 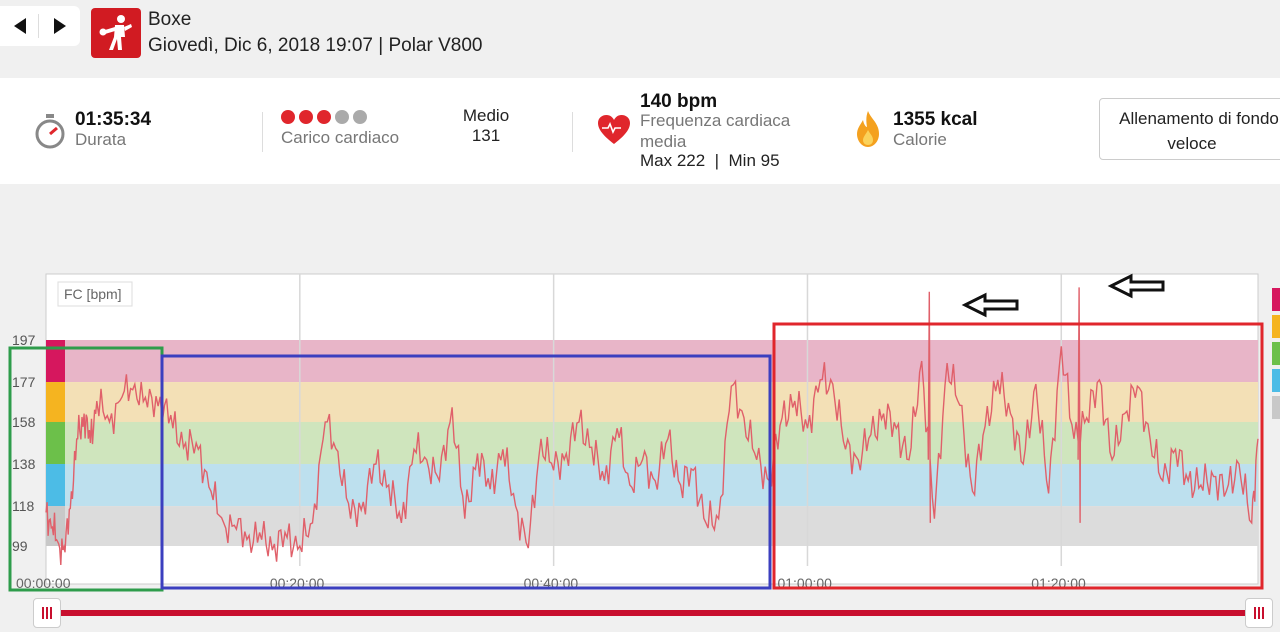 What do you see at coordinates (486, 115) in the screenshot?
I see `avg-label: Medio` at bounding box center [486, 115].